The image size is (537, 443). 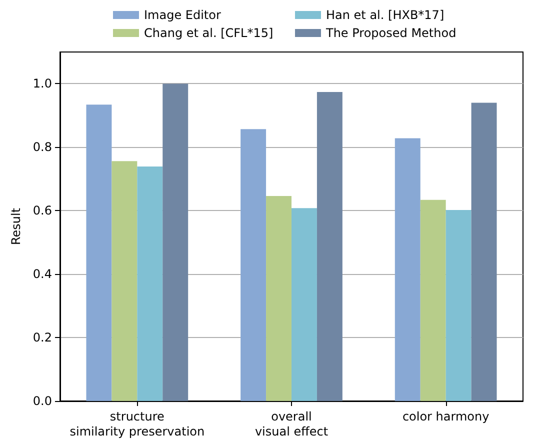 I want to click on legend-label: Chang et al. [CFL*15], so click(x=209, y=33).